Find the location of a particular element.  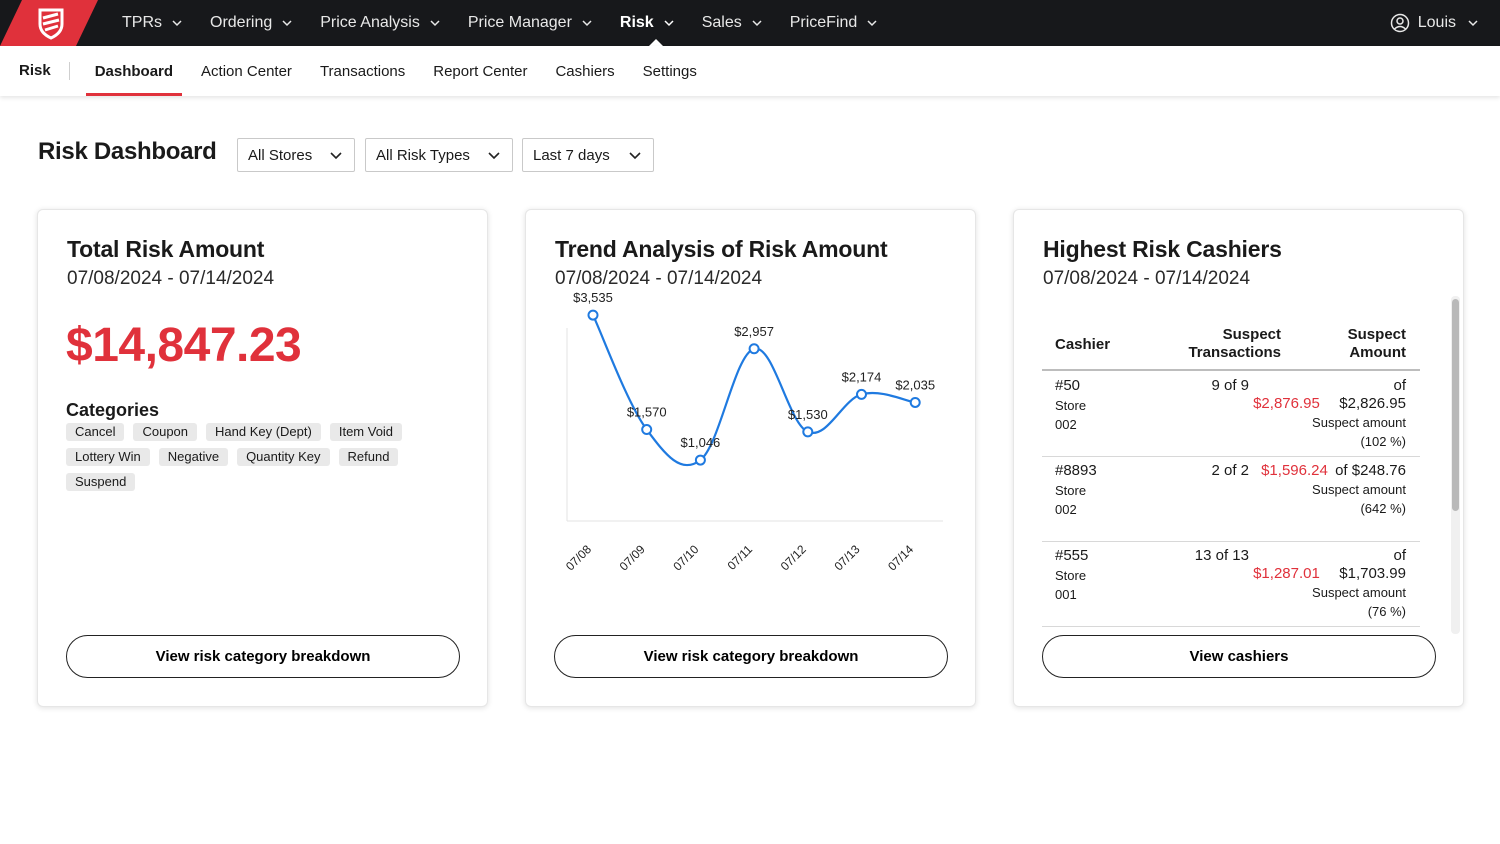

suspect-transactions-count: 9 of 9 is located at coordinates (1230, 385).